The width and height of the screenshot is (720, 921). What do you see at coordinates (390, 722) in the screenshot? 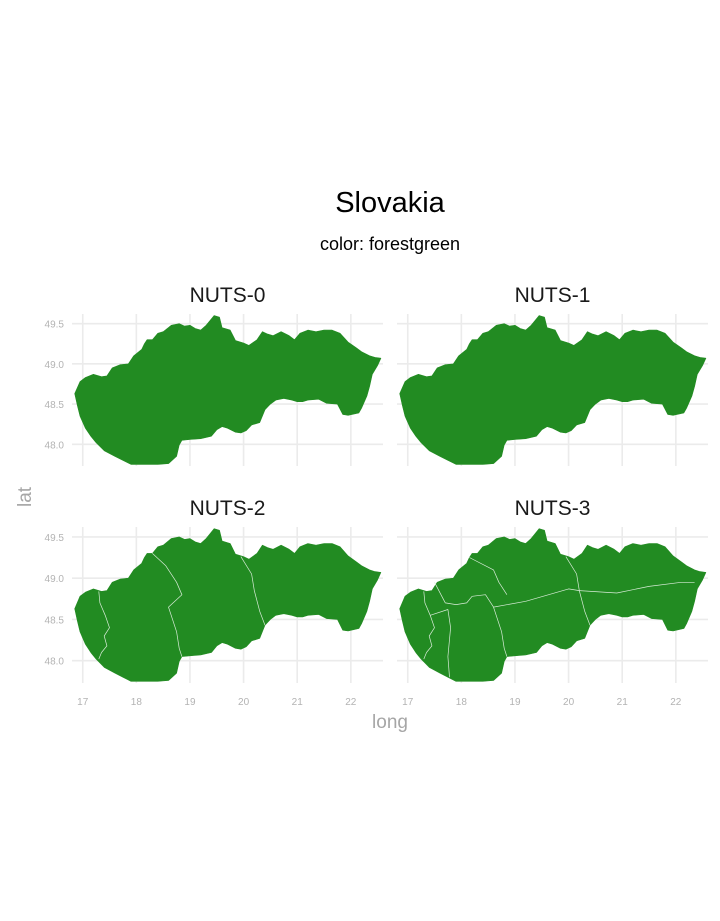
I see `x-axis-label: long` at bounding box center [390, 722].